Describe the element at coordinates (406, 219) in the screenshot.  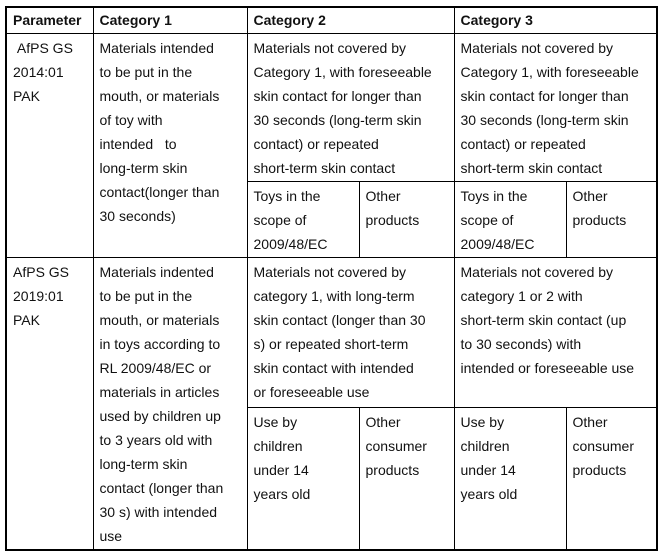
I see `afps-2014-category2-other-cell: Other products` at that location.